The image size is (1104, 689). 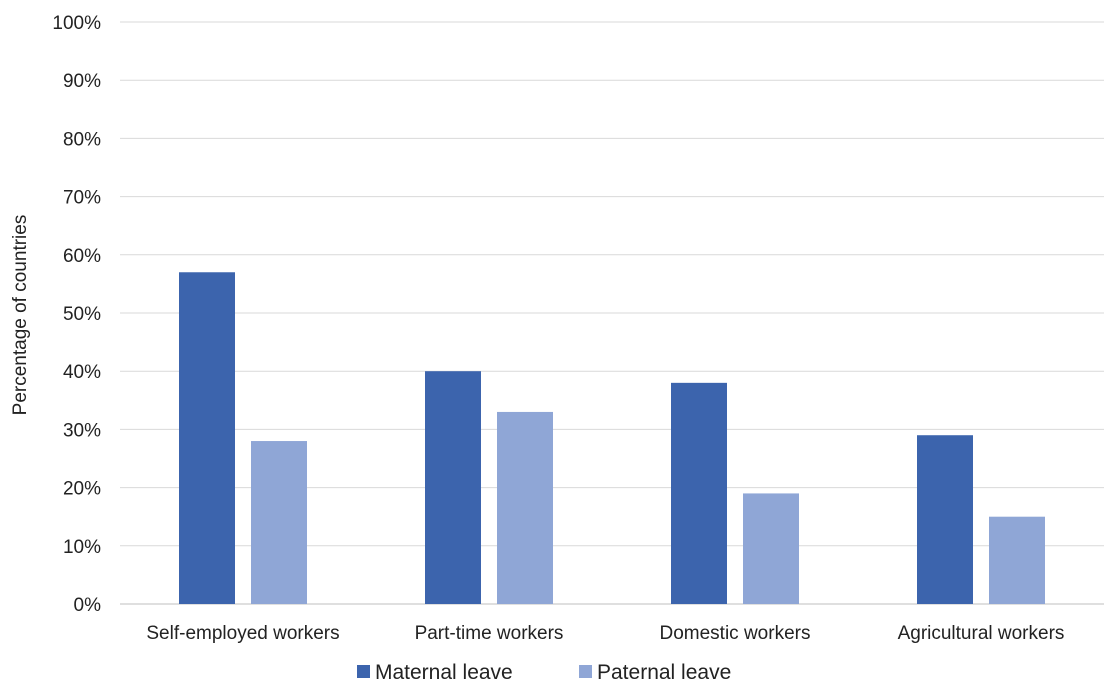 I want to click on x-category-label: Self-employed workers, so click(x=242, y=633).